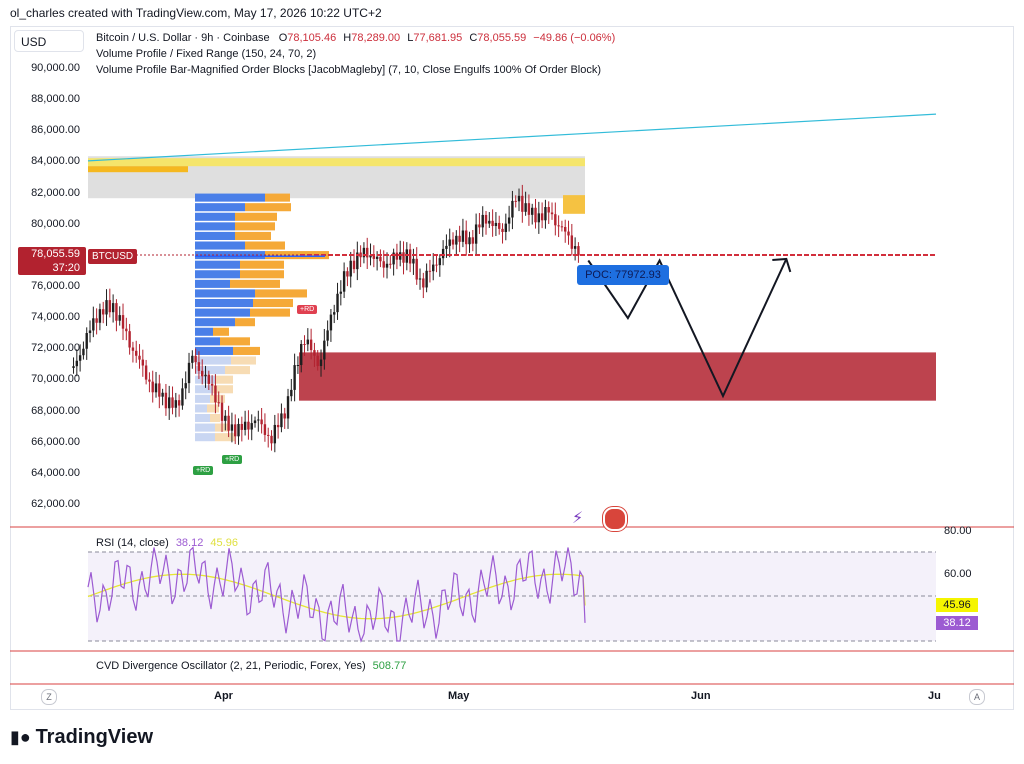 The height and width of the screenshot is (764, 1024). Describe the element at coordinates (55, 223) in the screenshot. I see `y-tick-label: 80,000.00` at that location.